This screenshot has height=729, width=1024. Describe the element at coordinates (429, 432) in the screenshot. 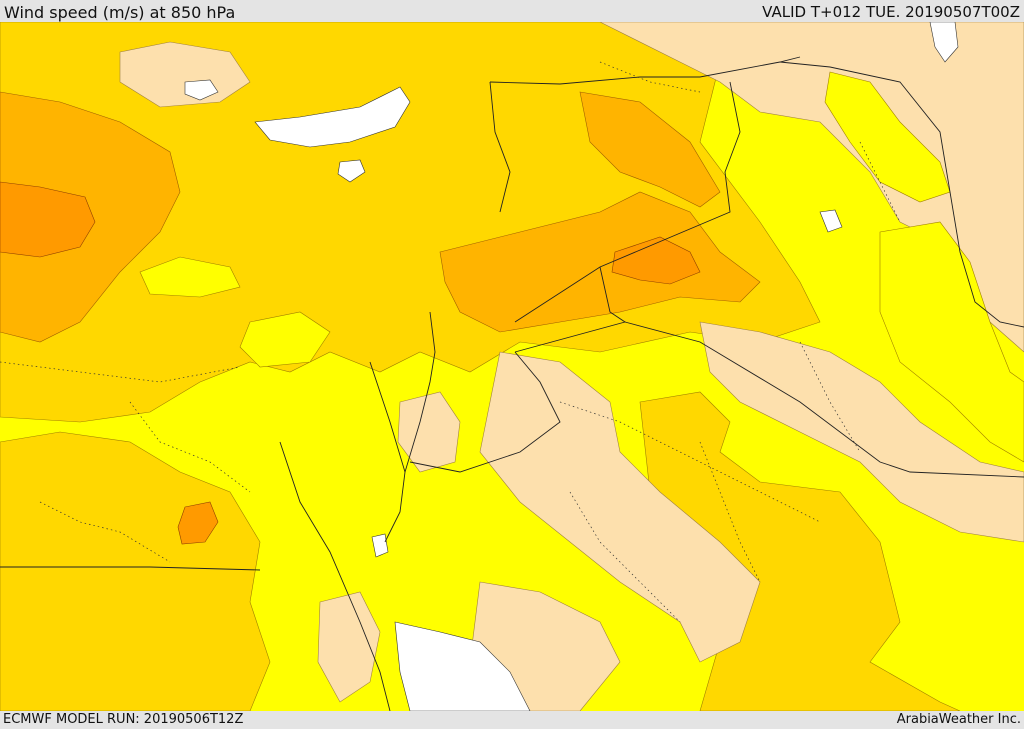

I see `calm-zone-sinai` at that location.